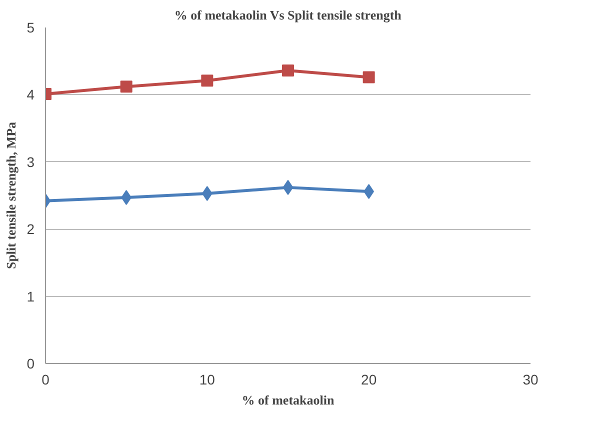  What do you see at coordinates (207, 380) in the screenshot?
I see `x-tick-label: 10` at bounding box center [207, 380].